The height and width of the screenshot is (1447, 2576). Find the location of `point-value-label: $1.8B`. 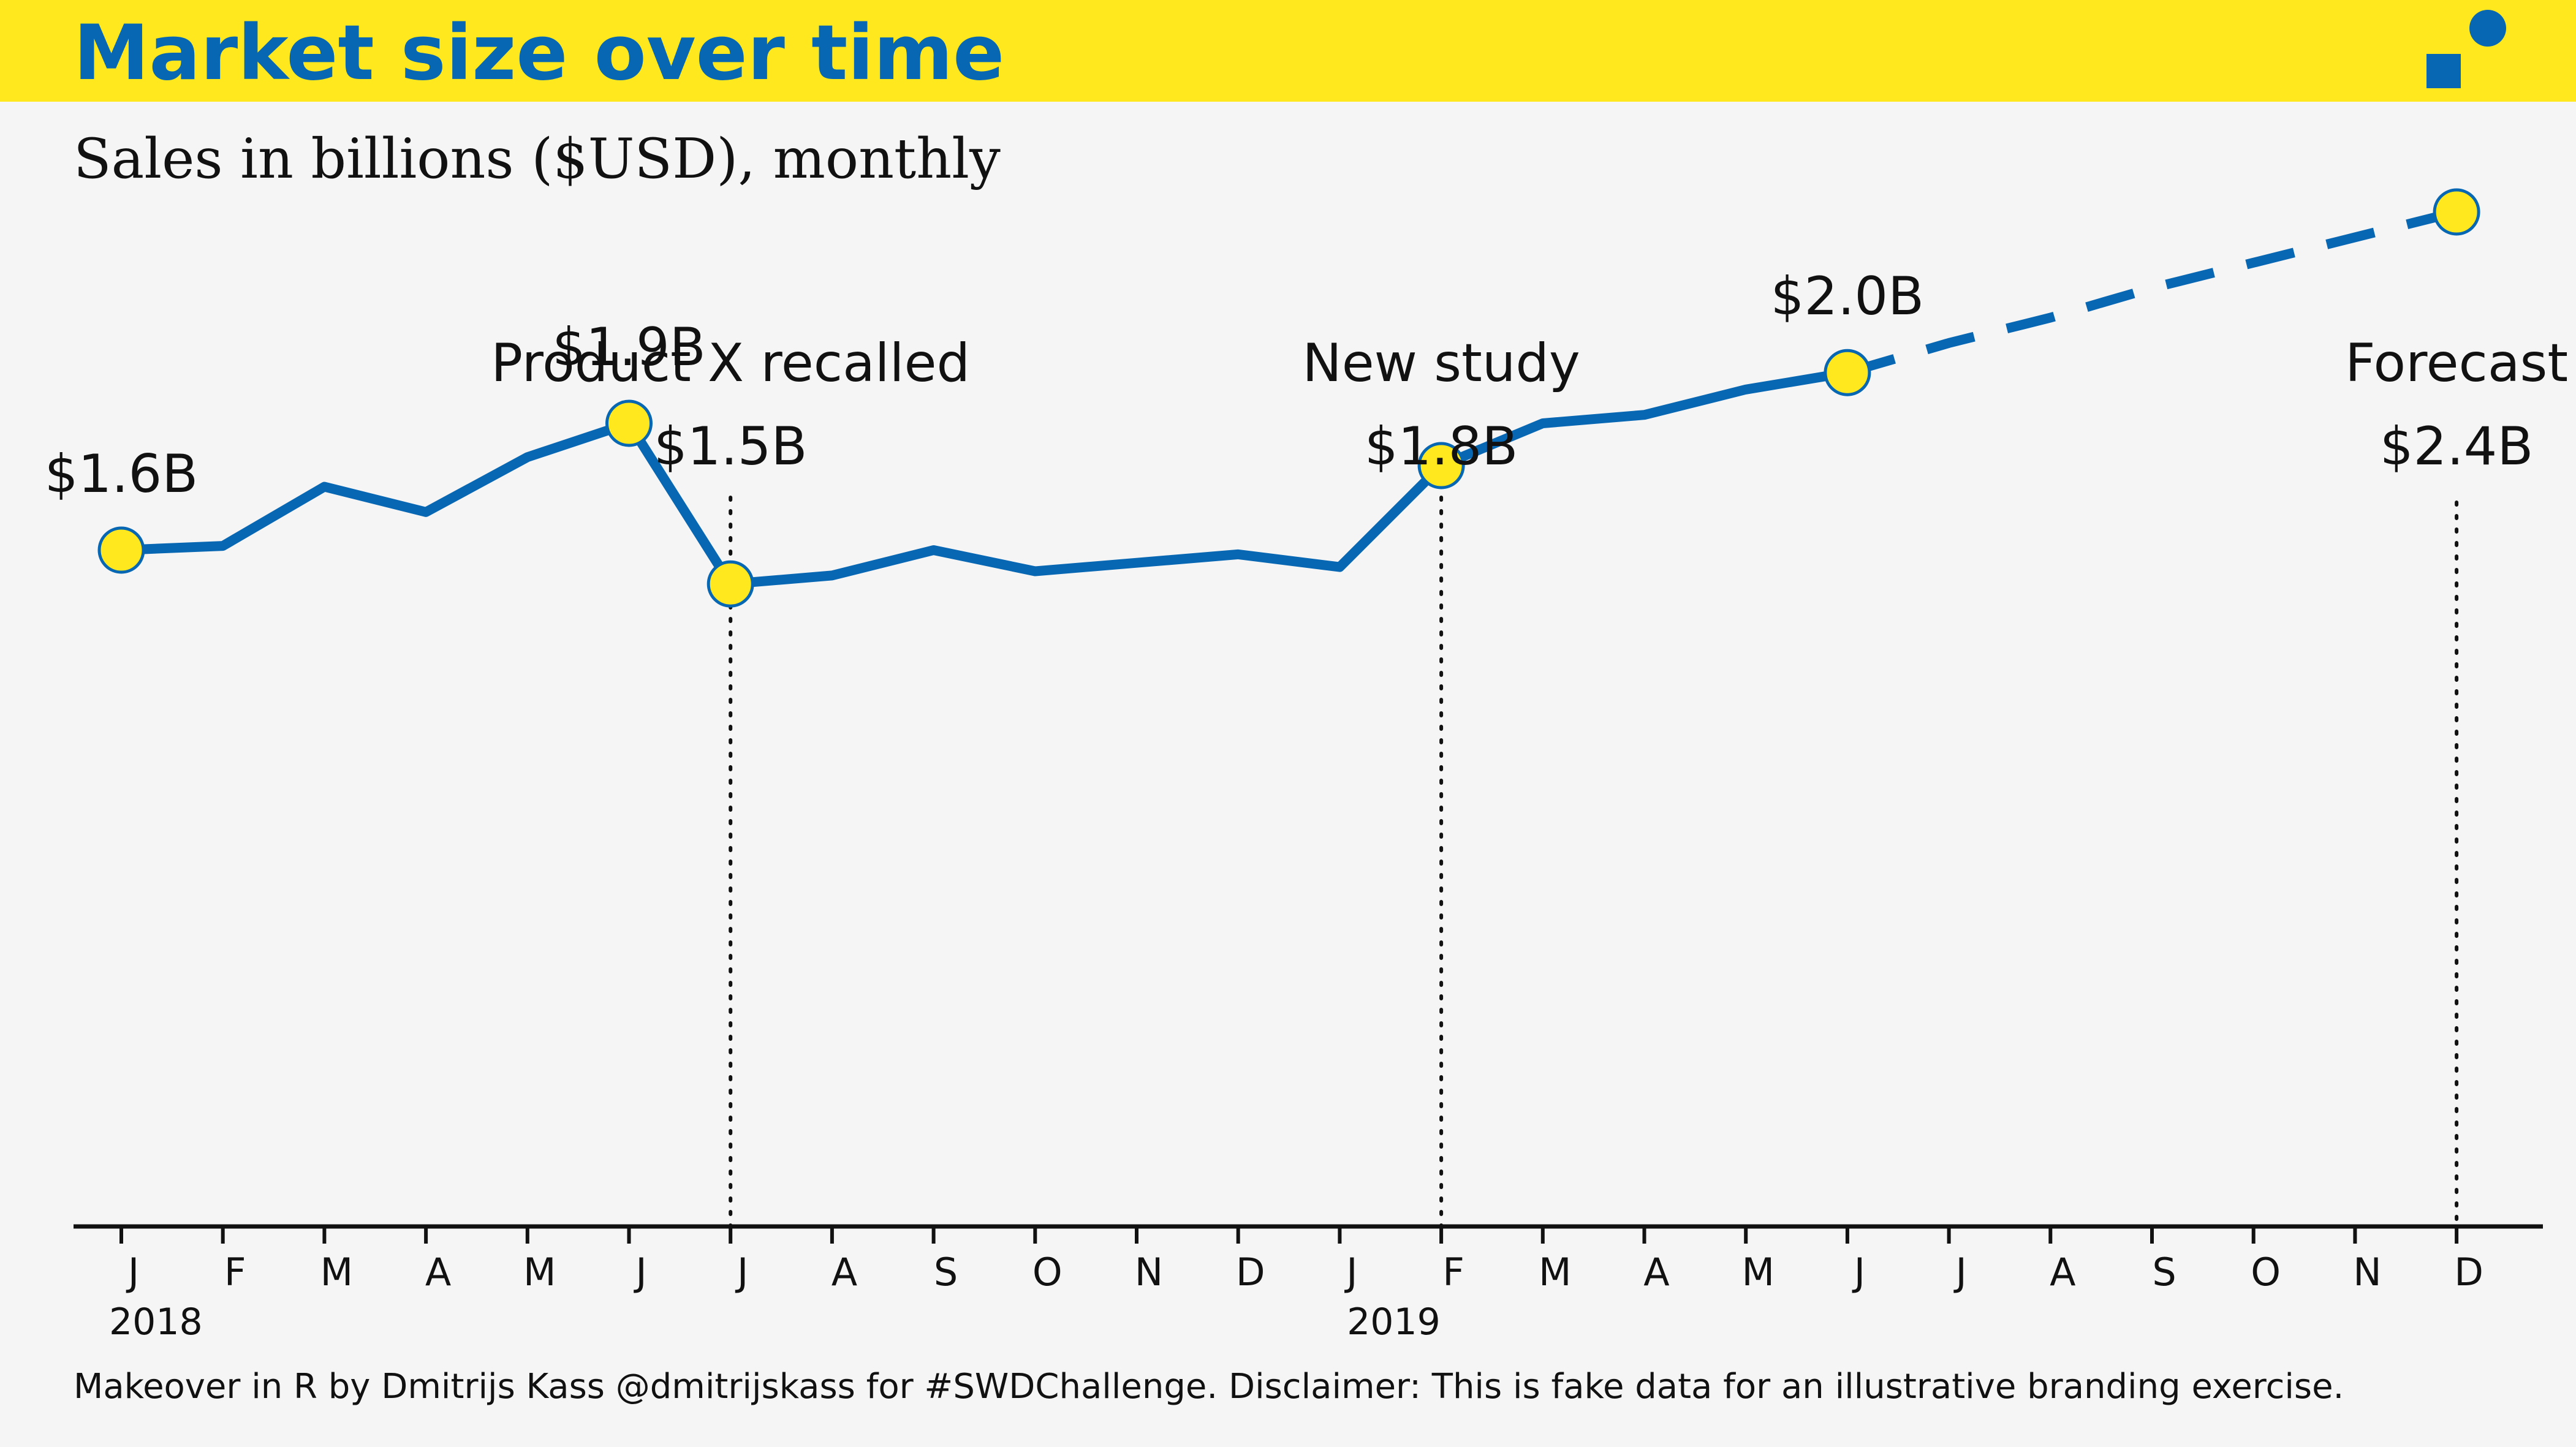

point-value-label: $1.8B is located at coordinates (1441, 446).